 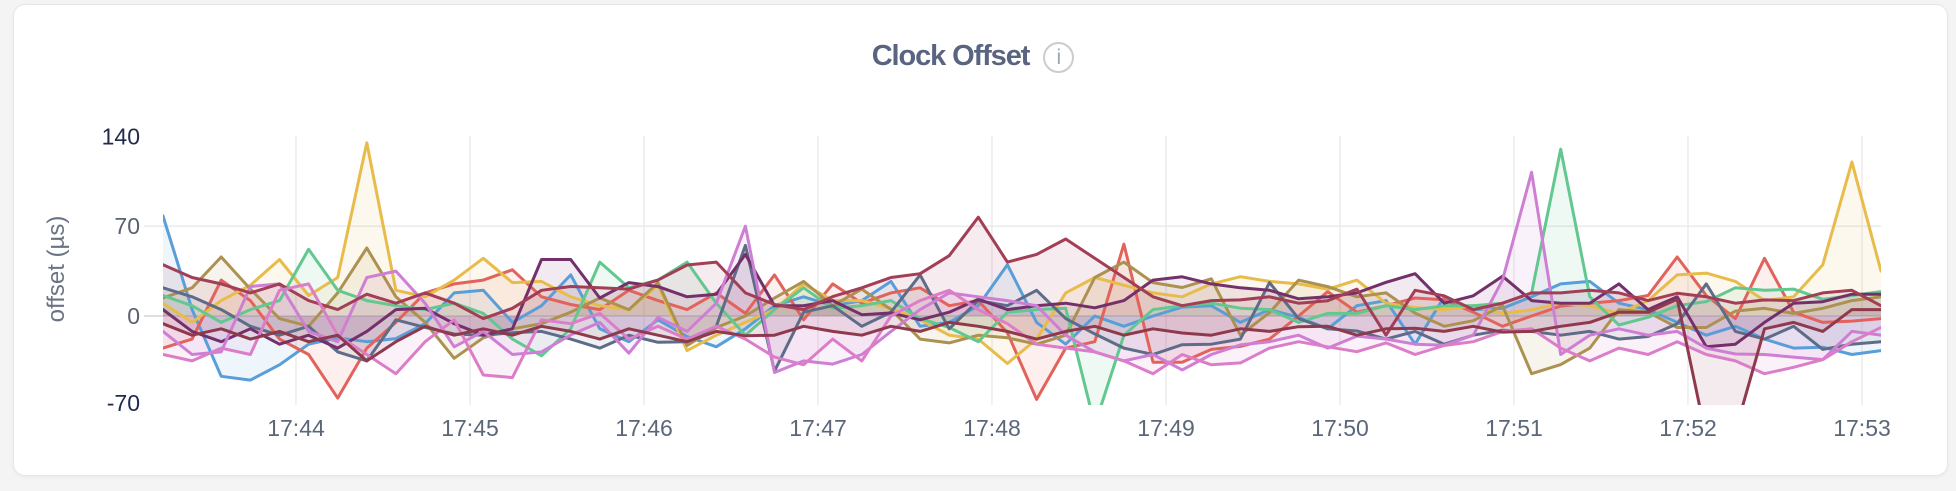 I want to click on svg-text: 17:46, so click(x=644, y=428).